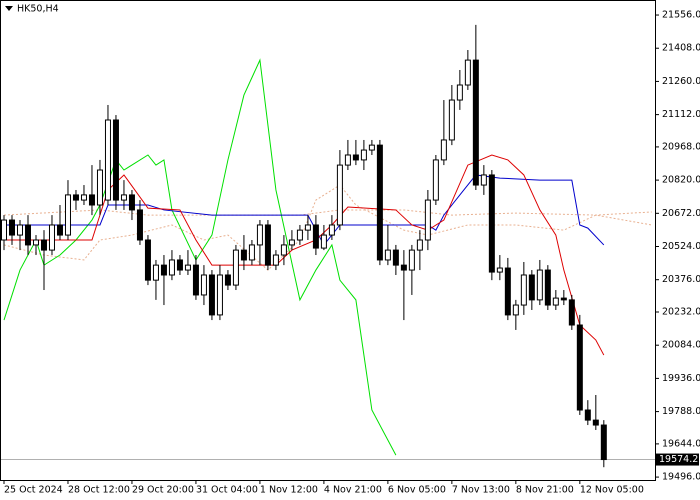 This screenshot has height=500, width=700. Describe the element at coordinates (289, 490) in the screenshot. I see `x-tick-label: 1 Nov 12:00` at that location.